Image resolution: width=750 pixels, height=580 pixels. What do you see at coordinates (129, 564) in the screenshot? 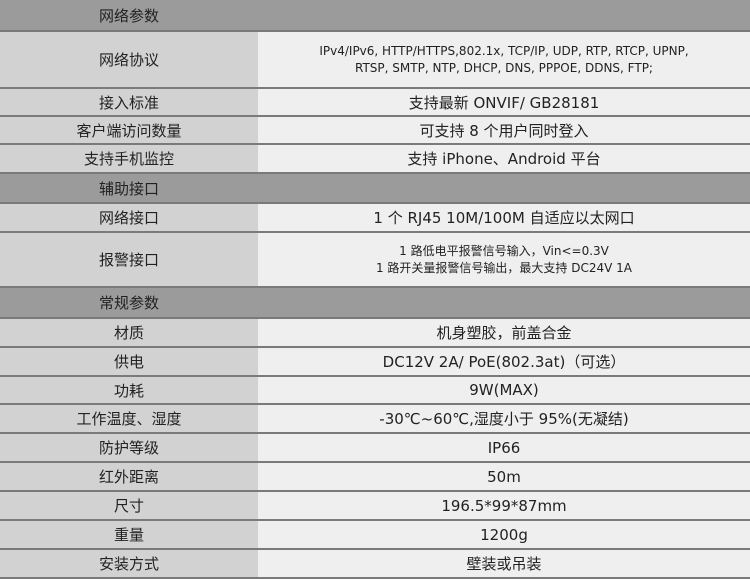
I see `spec-label: 安装方式` at bounding box center [129, 564].